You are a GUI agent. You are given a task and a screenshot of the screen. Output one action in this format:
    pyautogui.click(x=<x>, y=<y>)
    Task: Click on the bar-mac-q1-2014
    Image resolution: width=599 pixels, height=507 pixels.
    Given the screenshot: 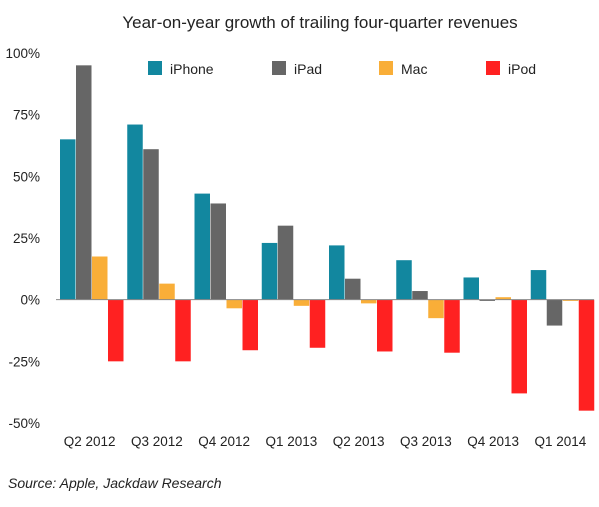 What is the action you would take?
    pyautogui.click(x=570, y=300)
    